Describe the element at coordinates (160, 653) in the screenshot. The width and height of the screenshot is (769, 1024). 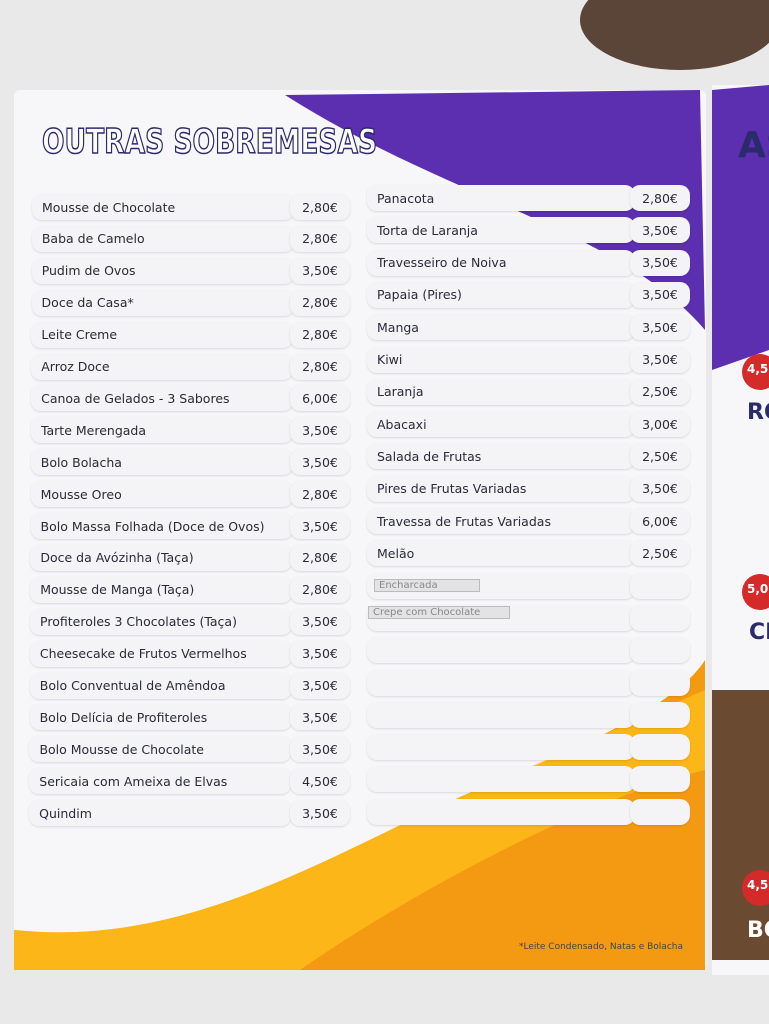
I see `item-name: Cheesecake de Frutos Vermelhos` at that location.